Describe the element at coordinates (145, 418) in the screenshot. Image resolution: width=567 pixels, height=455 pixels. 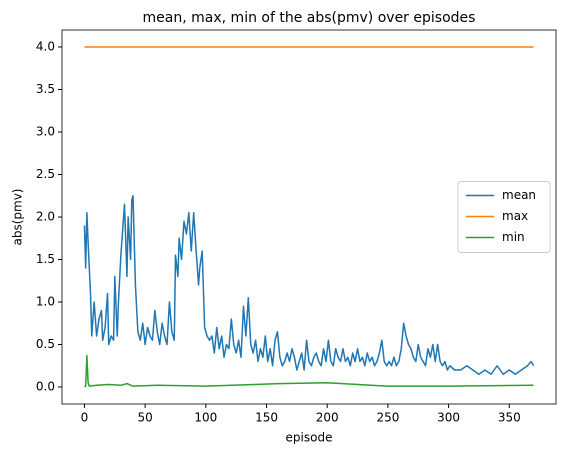
I see `x-tick-label: 50` at that location.